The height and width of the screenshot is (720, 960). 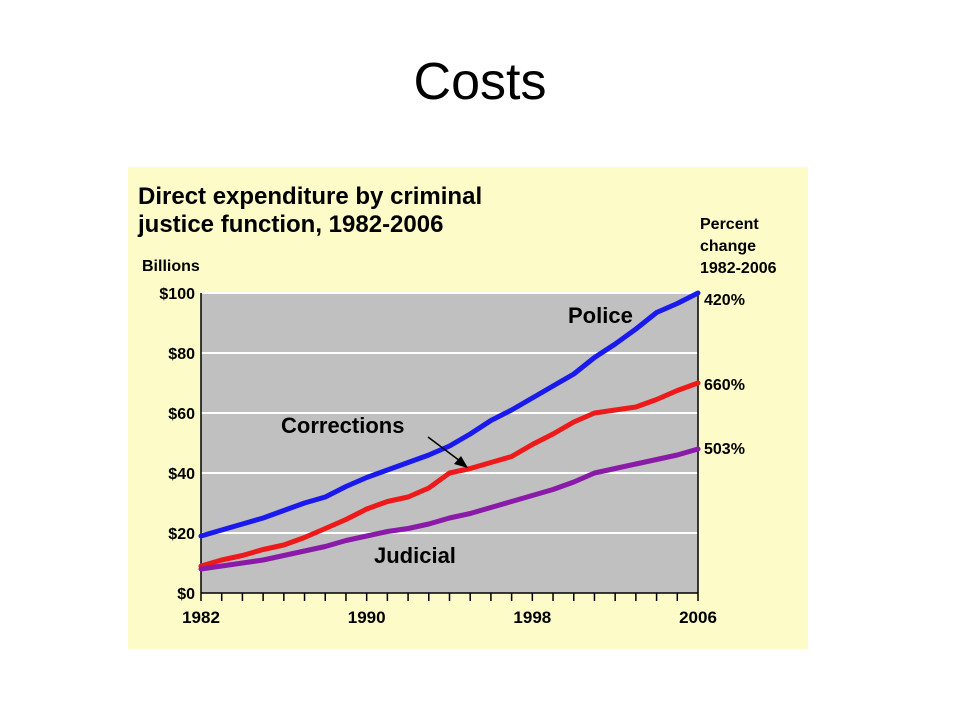 I want to click on percent-change-police: 420%, so click(x=724, y=300).